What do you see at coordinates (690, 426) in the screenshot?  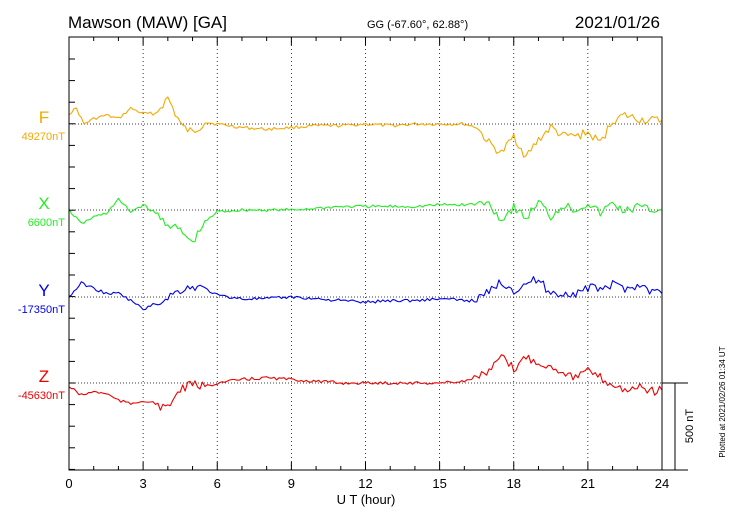 I see `scale-bar-label: 500 nT` at bounding box center [690, 426].